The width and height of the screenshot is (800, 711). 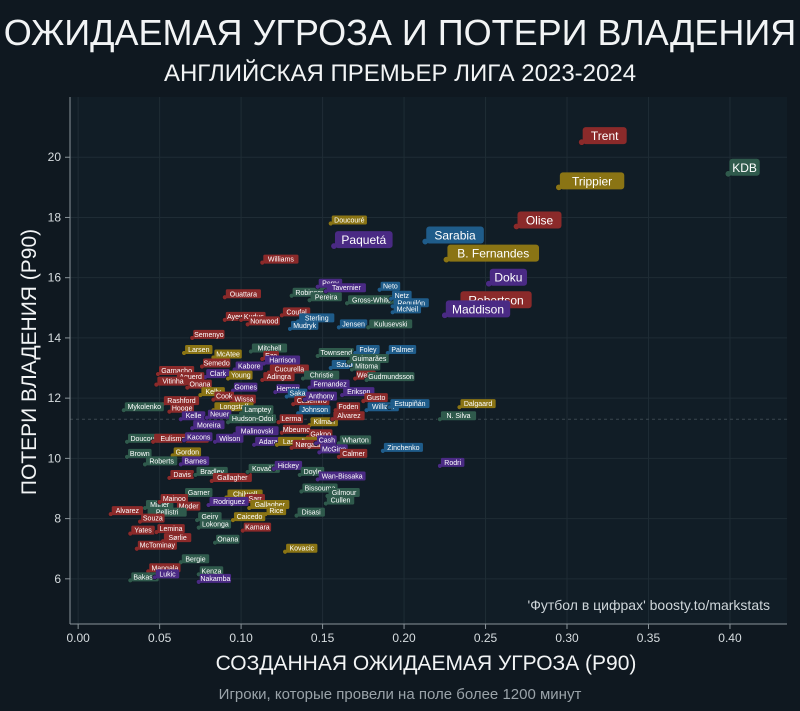 I want to click on data-point: Cash, so click(x=325, y=441).